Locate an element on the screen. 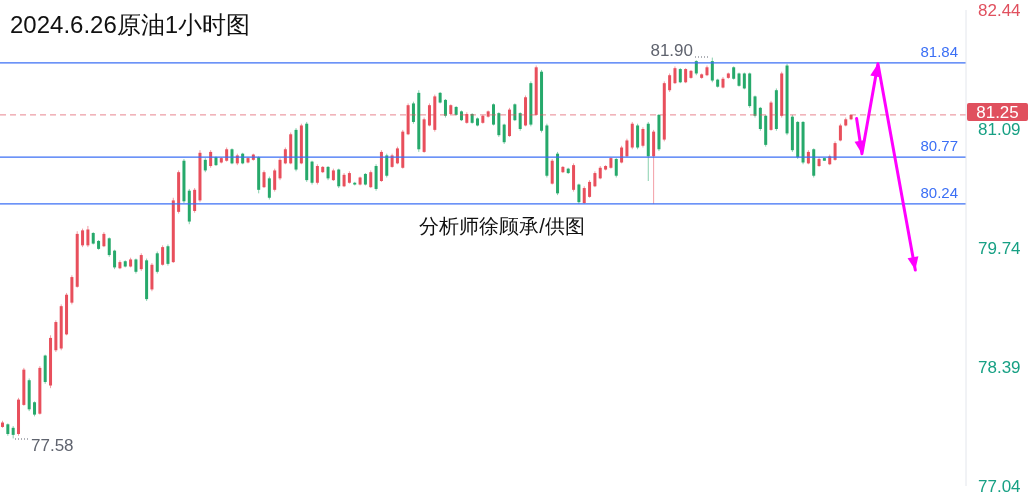  ref-line-label: 80.77 is located at coordinates (939, 146).